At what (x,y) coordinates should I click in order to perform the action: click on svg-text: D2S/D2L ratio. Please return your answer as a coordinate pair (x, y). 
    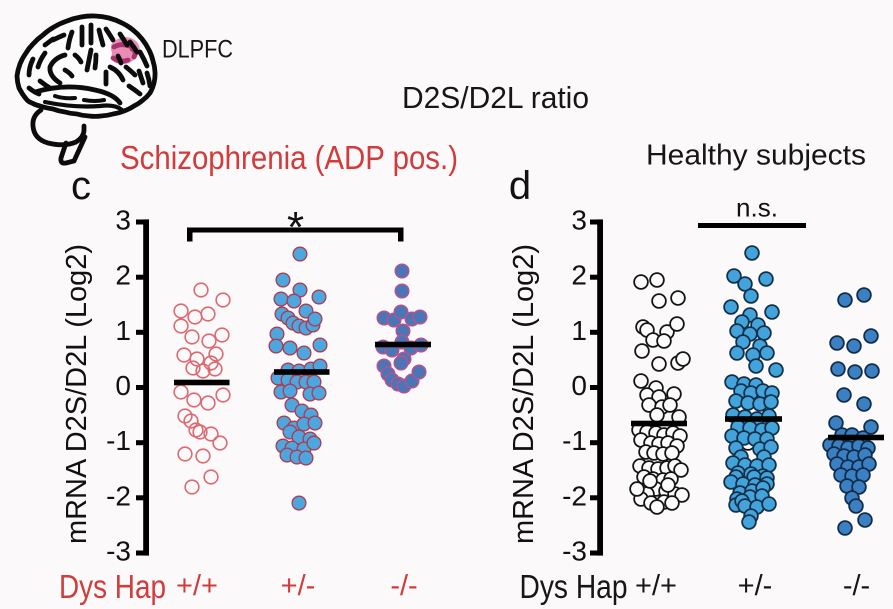
    Looking at the image, I should click on (495, 97).